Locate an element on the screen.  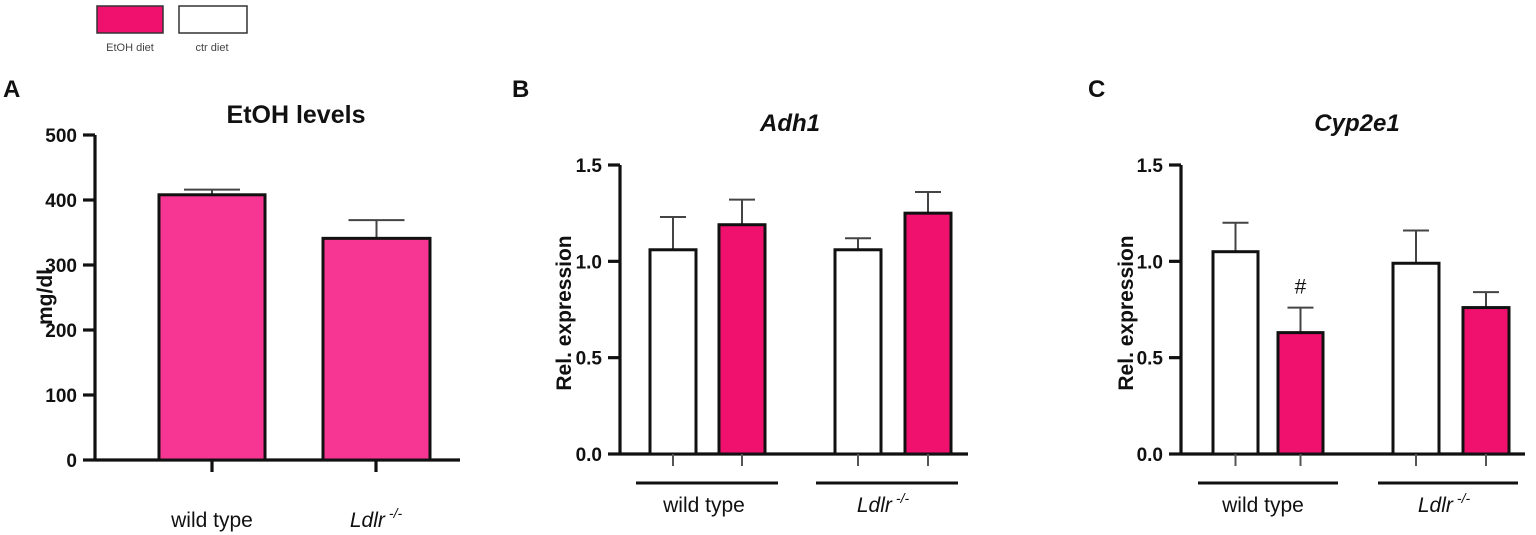
chart-title-a: EtOH levels is located at coordinates (296, 115).